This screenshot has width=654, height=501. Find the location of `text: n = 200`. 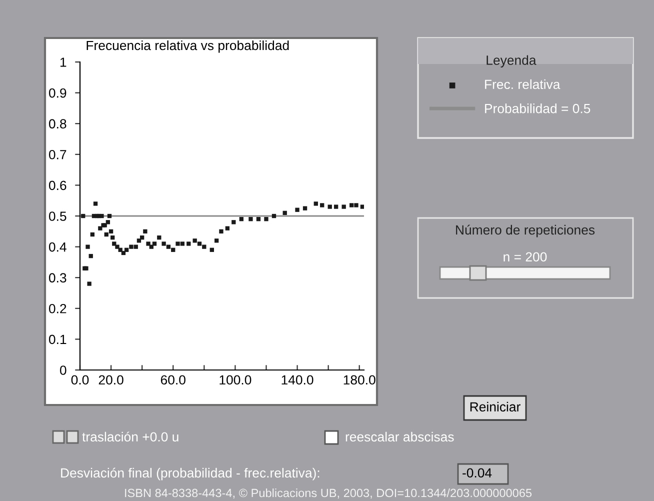

text: n = 200 is located at coordinates (525, 257).